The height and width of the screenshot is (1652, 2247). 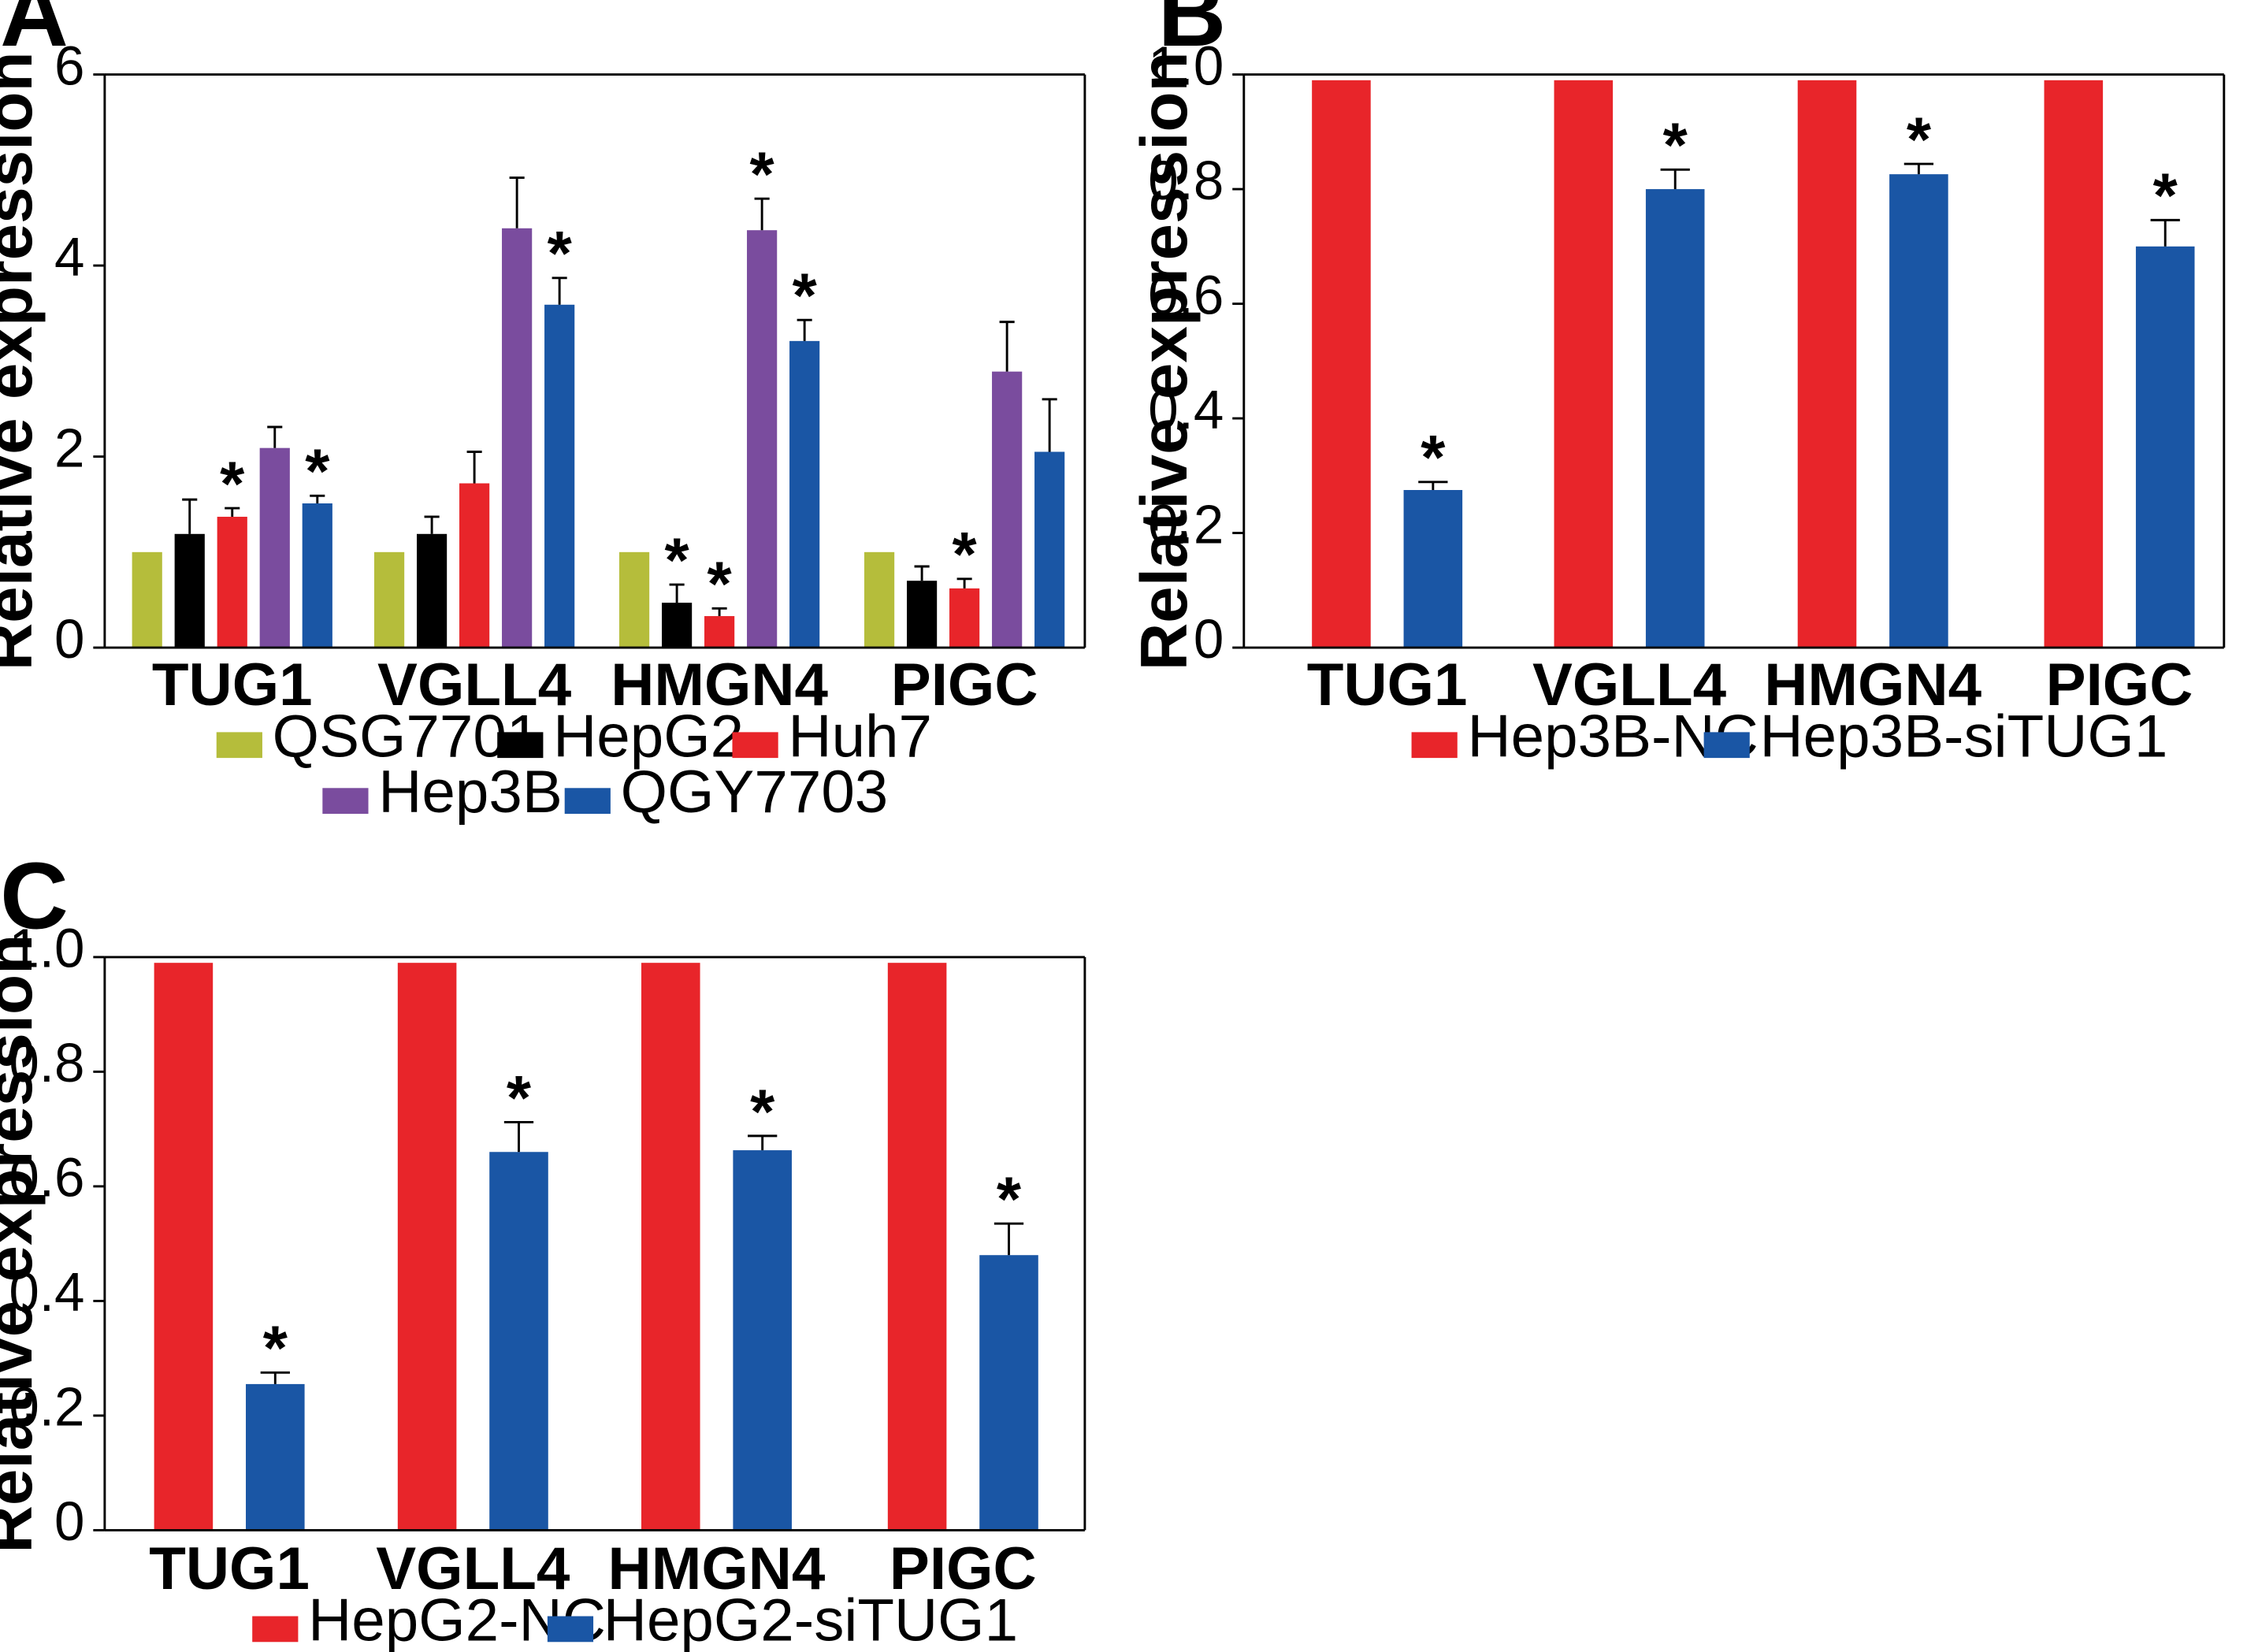 What do you see at coordinates (520, 745) in the screenshot?
I see `legend-swatch-hepg2` at bounding box center [520, 745].